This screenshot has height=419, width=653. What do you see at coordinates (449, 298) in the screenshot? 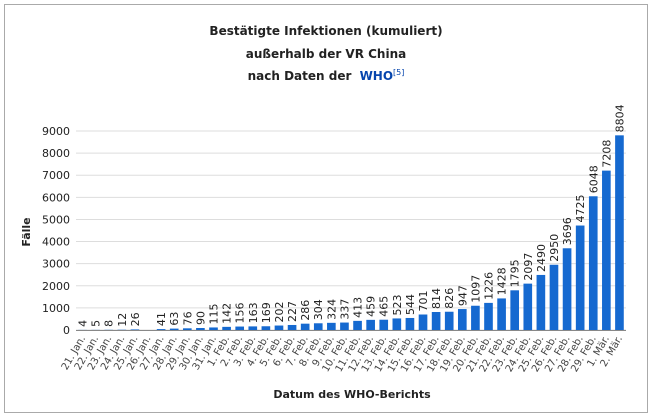
I see `value-label: 826` at bounding box center [449, 298].